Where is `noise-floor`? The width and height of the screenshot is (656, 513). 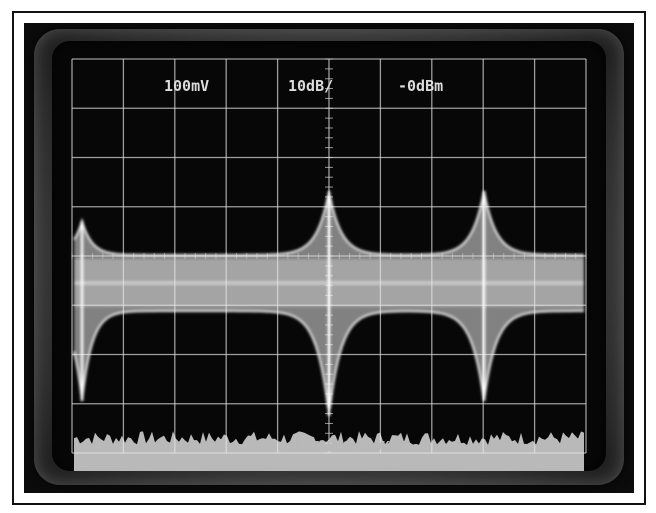 noise-floor is located at coordinates (329, 451).